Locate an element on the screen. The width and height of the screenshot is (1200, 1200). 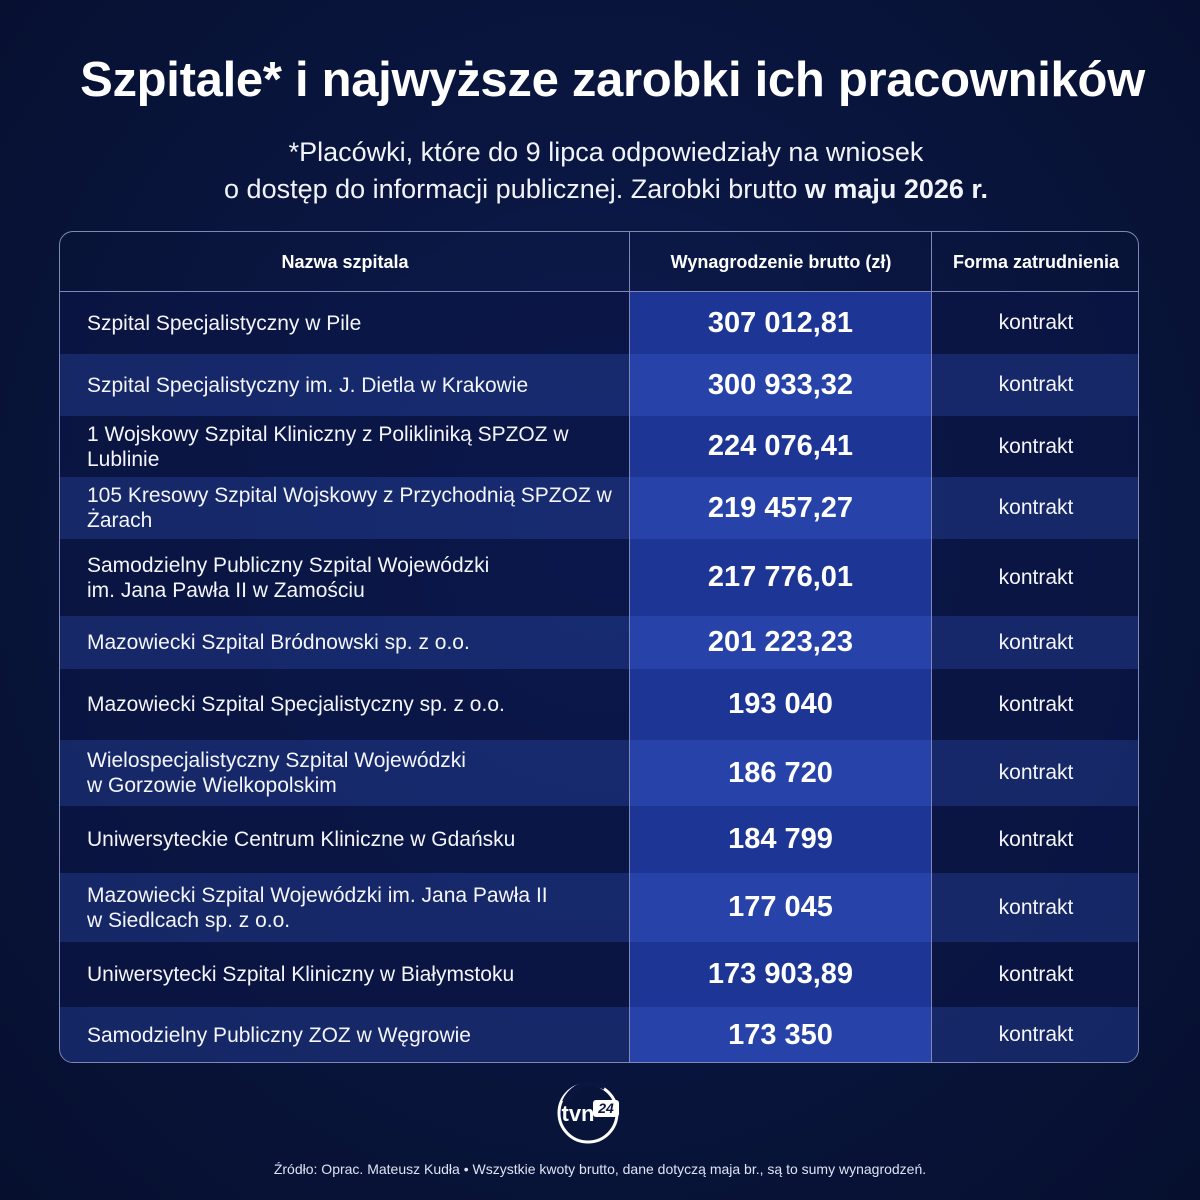
column-header-salary: Wynagrodzenie brutto (zł) is located at coordinates (781, 261).